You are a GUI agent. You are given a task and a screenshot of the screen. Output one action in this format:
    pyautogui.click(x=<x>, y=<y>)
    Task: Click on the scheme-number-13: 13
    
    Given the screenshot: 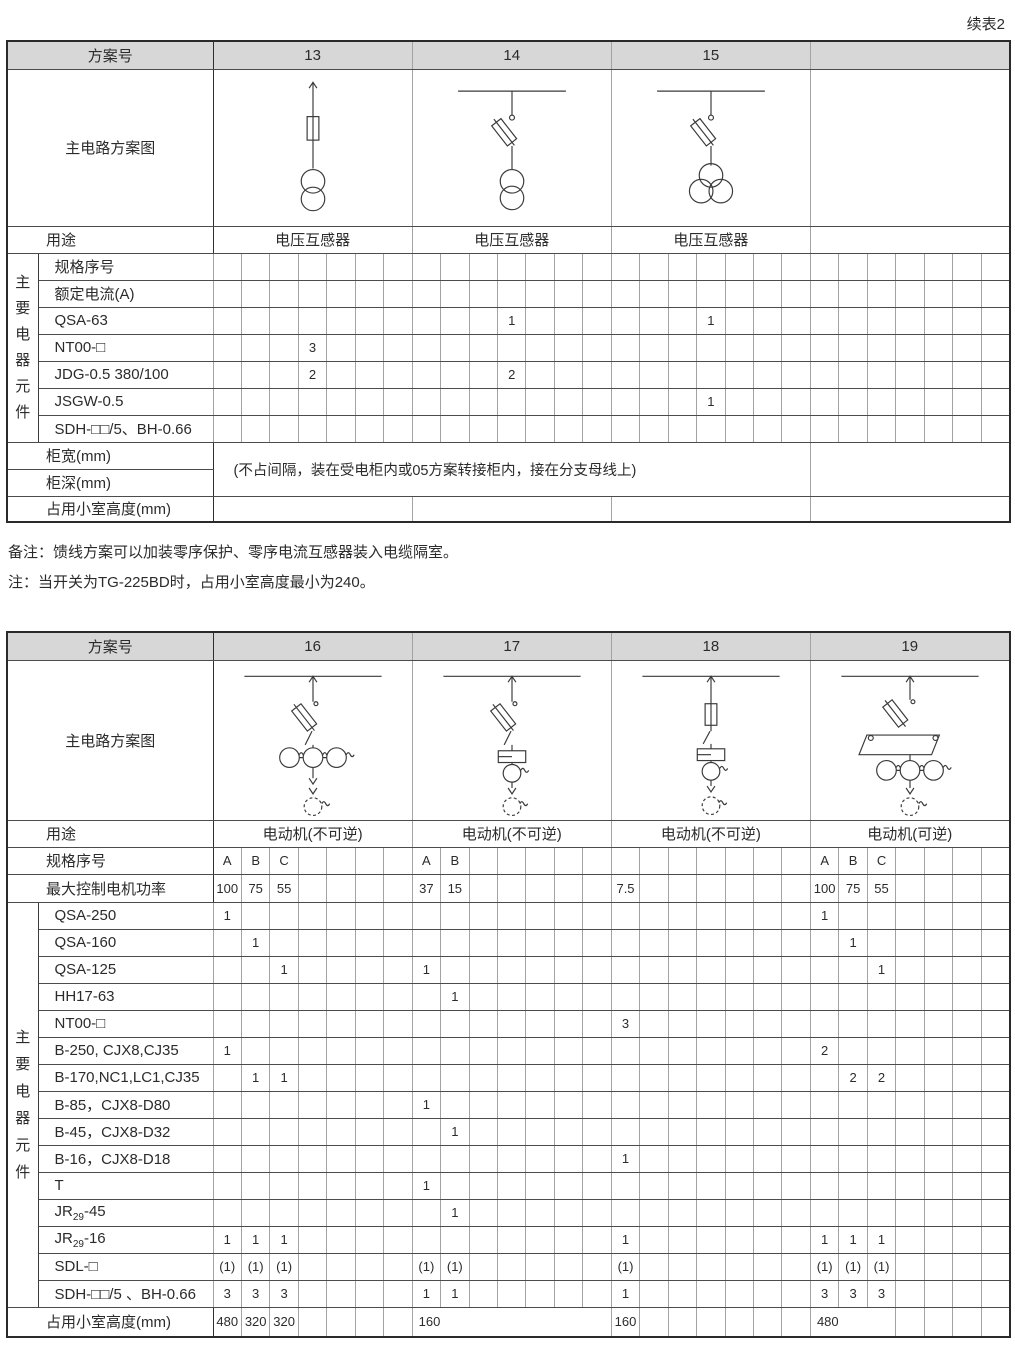 What is the action you would take?
    pyautogui.click(x=312, y=55)
    